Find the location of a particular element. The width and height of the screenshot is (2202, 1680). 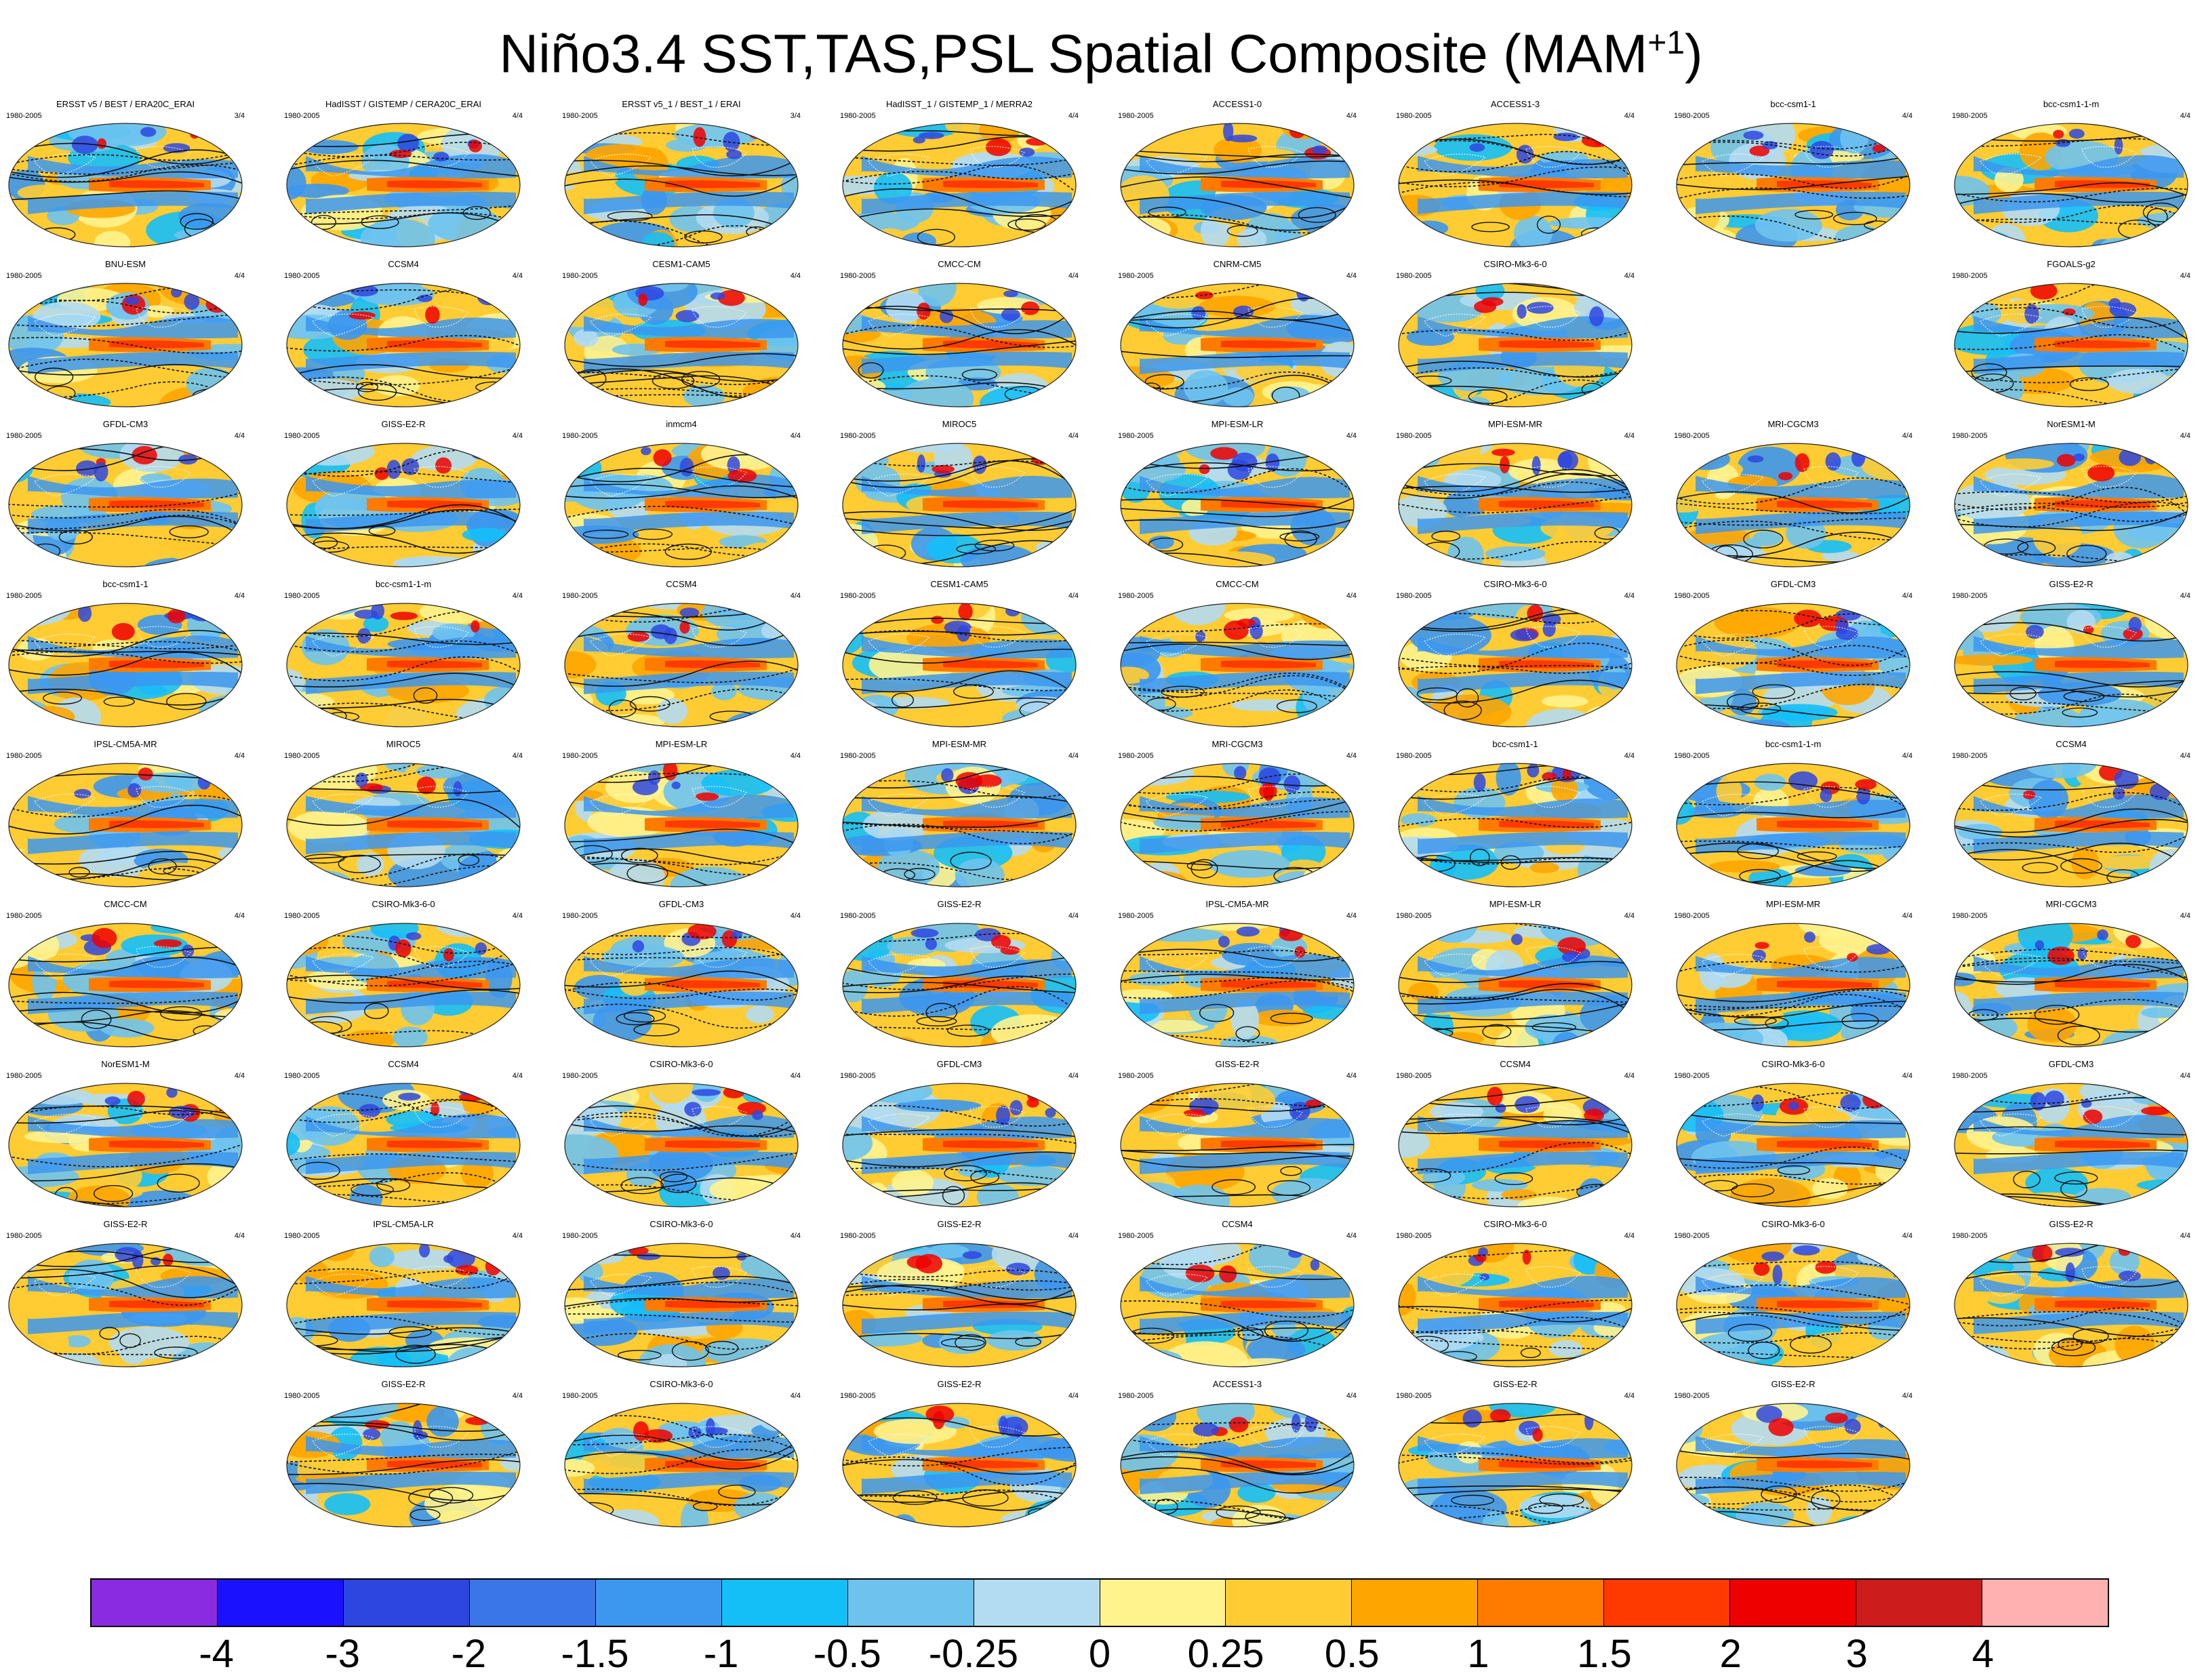

panel-title: MPI-ESM-LR is located at coordinates (1516, 904).